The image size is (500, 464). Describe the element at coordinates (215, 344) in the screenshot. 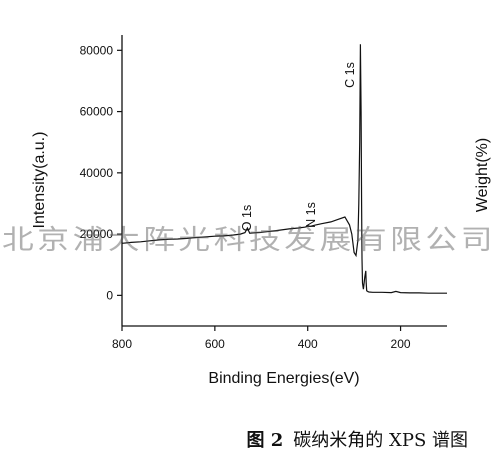

I see `x-tick-label: 600` at that location.